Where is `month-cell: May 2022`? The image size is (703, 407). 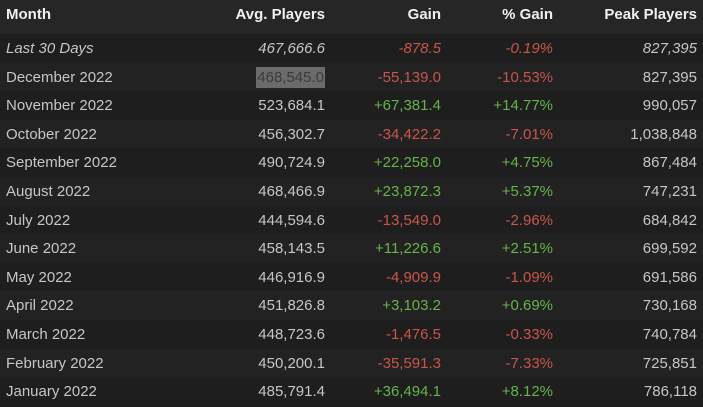 month-cell: May 2022 is located at coordinates (39, 277).